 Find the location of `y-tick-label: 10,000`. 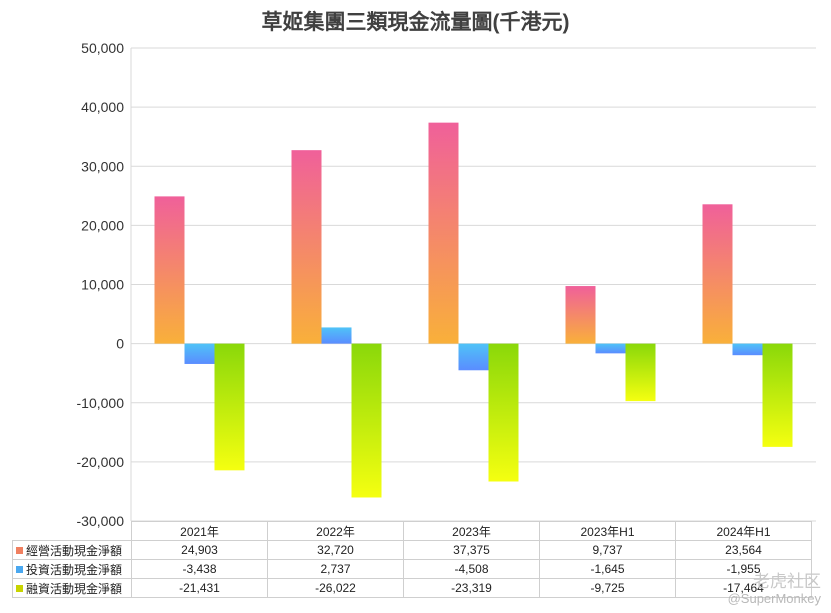

y-tick-label: 10,000 is located at coordinates (102, 285).